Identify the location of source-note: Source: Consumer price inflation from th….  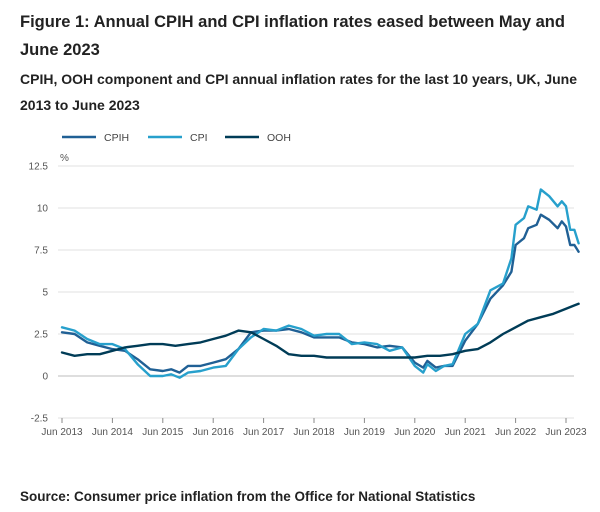
(248, 496).